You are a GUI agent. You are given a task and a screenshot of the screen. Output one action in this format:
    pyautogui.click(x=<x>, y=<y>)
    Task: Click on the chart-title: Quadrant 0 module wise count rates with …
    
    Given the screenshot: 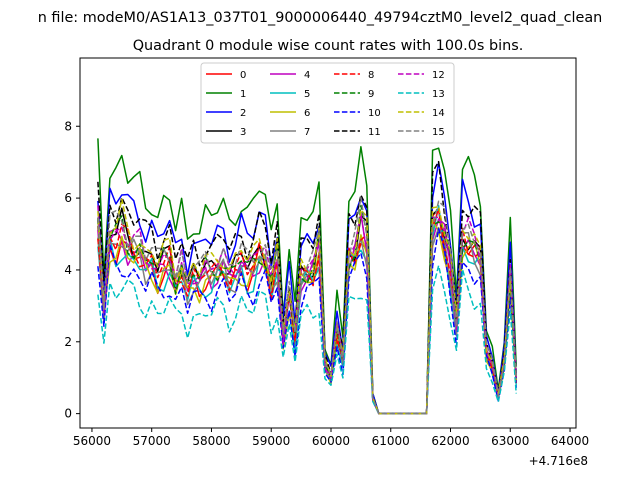 What is the action you would take?
    pyautogui.click(x=328, y=46)
    